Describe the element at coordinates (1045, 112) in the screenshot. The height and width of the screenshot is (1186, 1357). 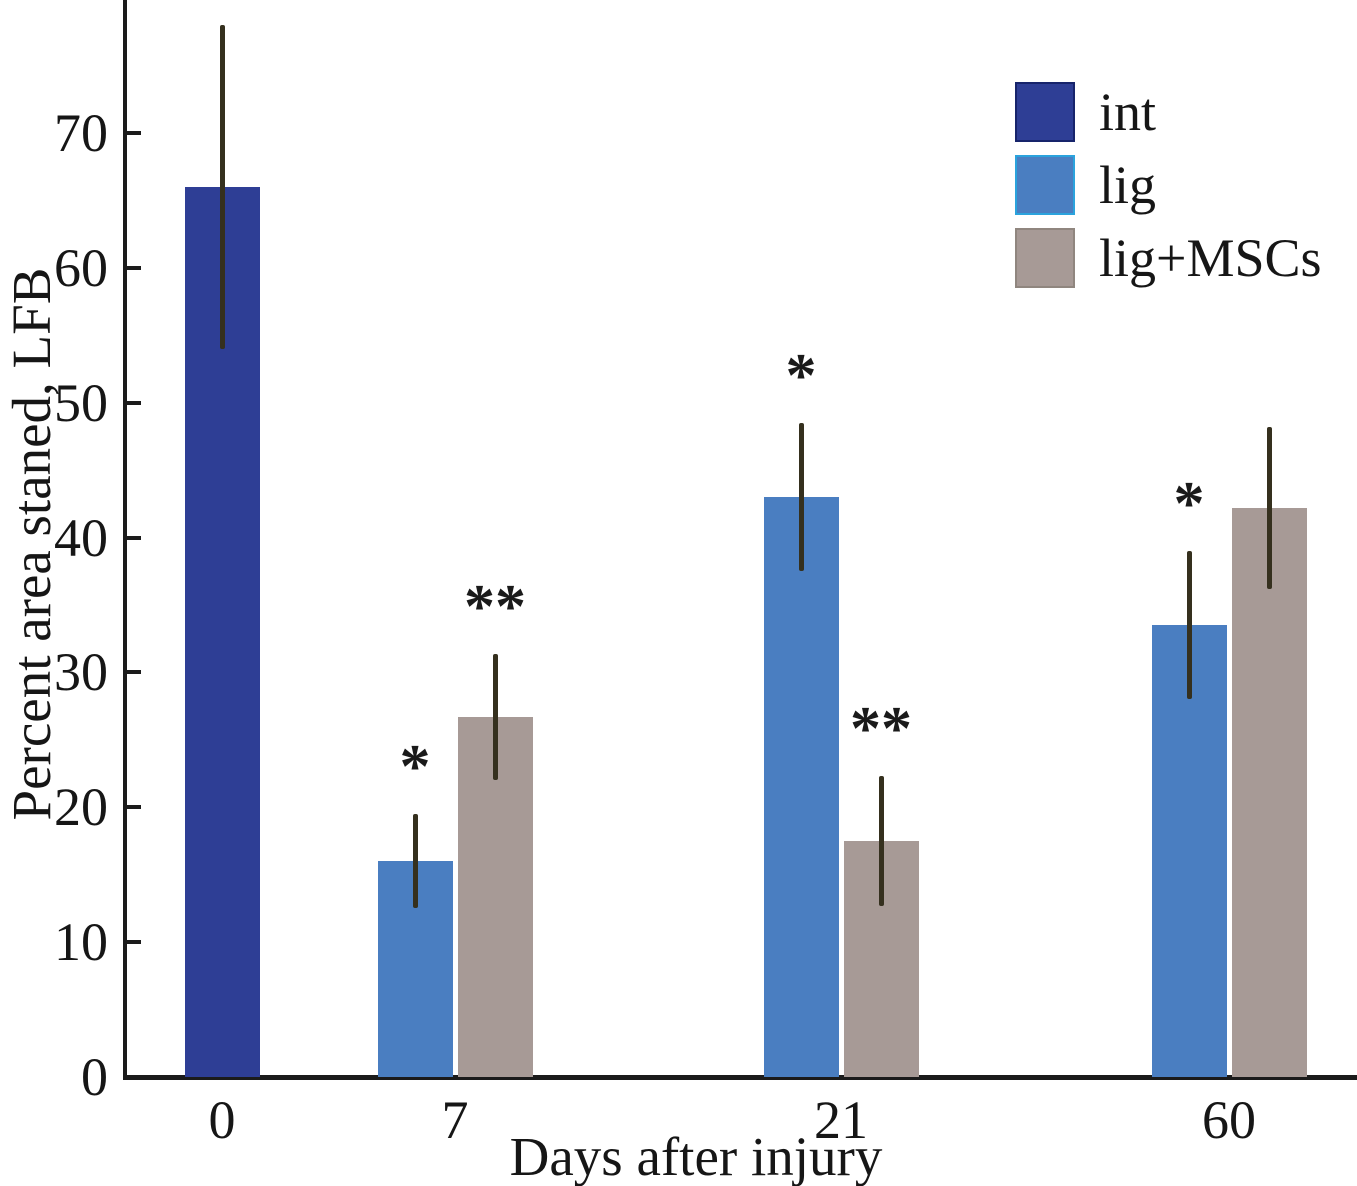
I see `legend-swatch-int` at that location.